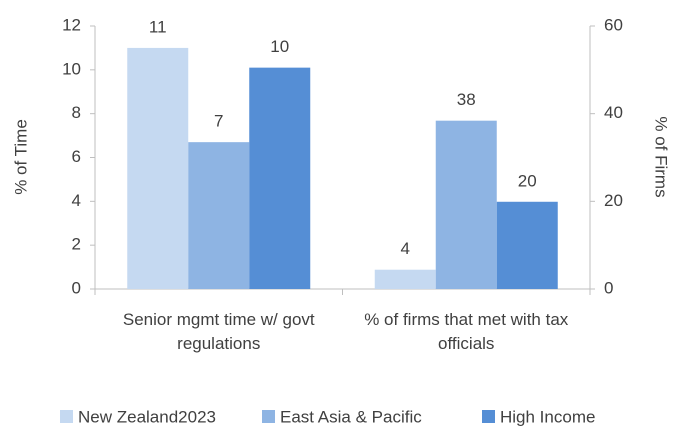 This screenshot has height=431, width=682. I want to click on y-tick-label: 8, so click(76, 112).